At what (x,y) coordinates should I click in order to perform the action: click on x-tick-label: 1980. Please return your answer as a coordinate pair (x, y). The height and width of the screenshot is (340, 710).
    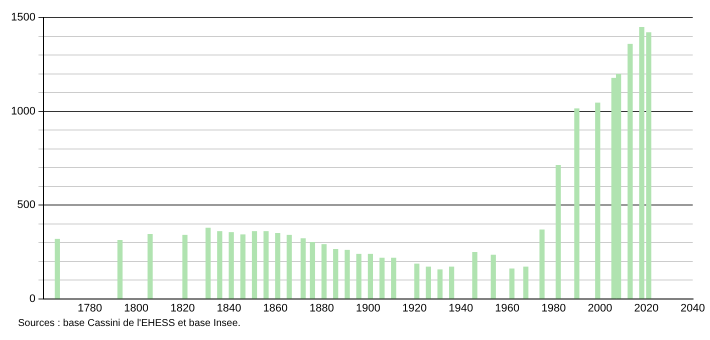
    Looking at the image, I should click on (553, 308).